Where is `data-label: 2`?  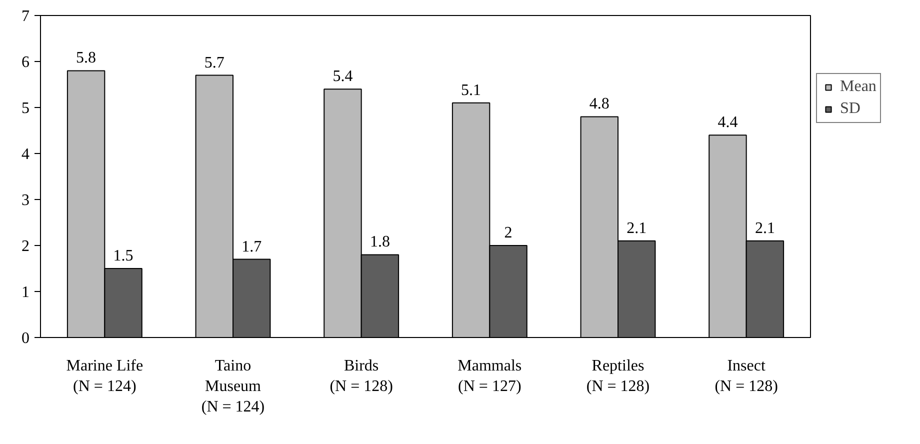
data-label: 2 is located at coordinates (508, 233).